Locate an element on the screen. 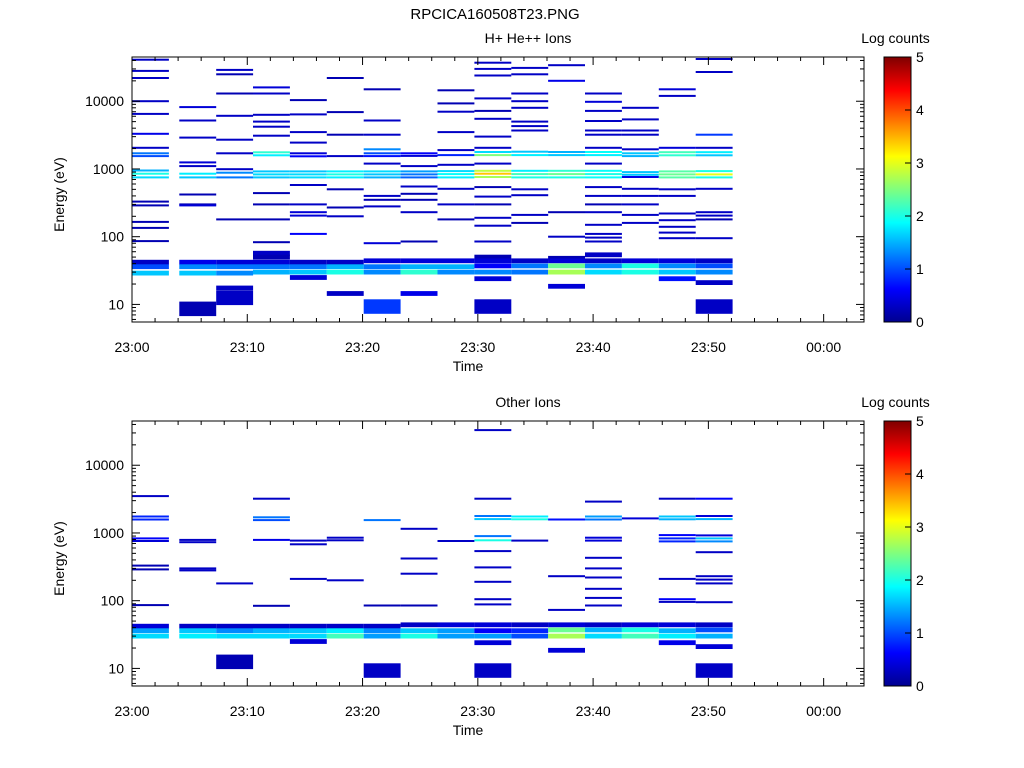  y-tick-label: 10000 is located at coordinates (104, 101).